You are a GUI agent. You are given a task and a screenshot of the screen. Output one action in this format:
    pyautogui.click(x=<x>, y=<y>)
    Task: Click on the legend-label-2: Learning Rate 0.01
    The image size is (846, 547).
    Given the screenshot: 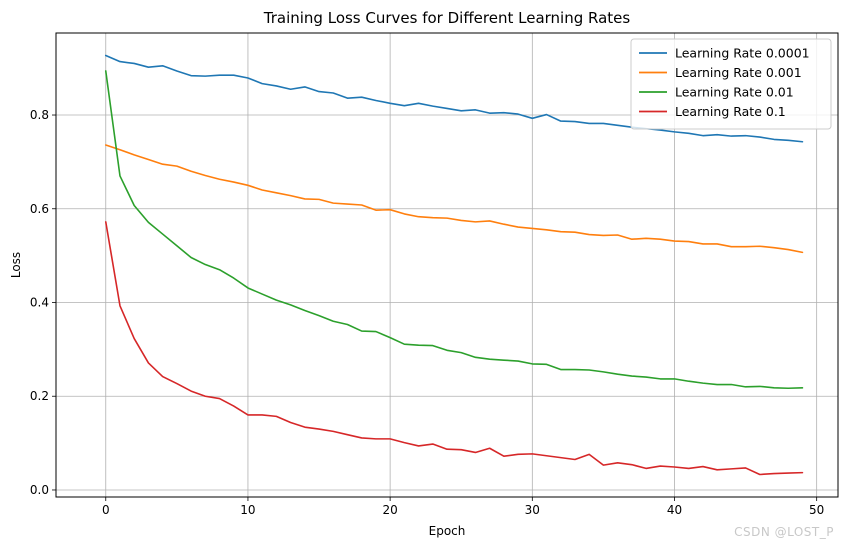 What is the action you would take?
    pyautogui.click(x=734, y=92)
    